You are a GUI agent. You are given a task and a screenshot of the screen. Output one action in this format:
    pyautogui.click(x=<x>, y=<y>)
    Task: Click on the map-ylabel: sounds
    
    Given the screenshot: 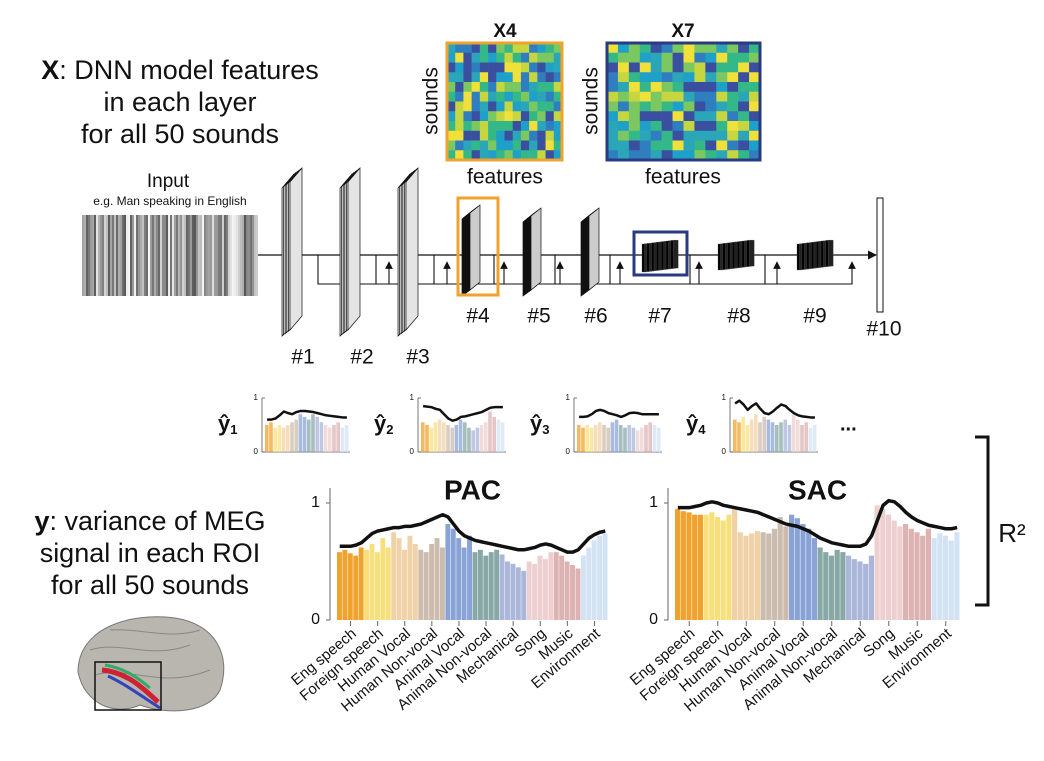 What is the action you would take?
    pyautogui.click(x=591, y=101)
    